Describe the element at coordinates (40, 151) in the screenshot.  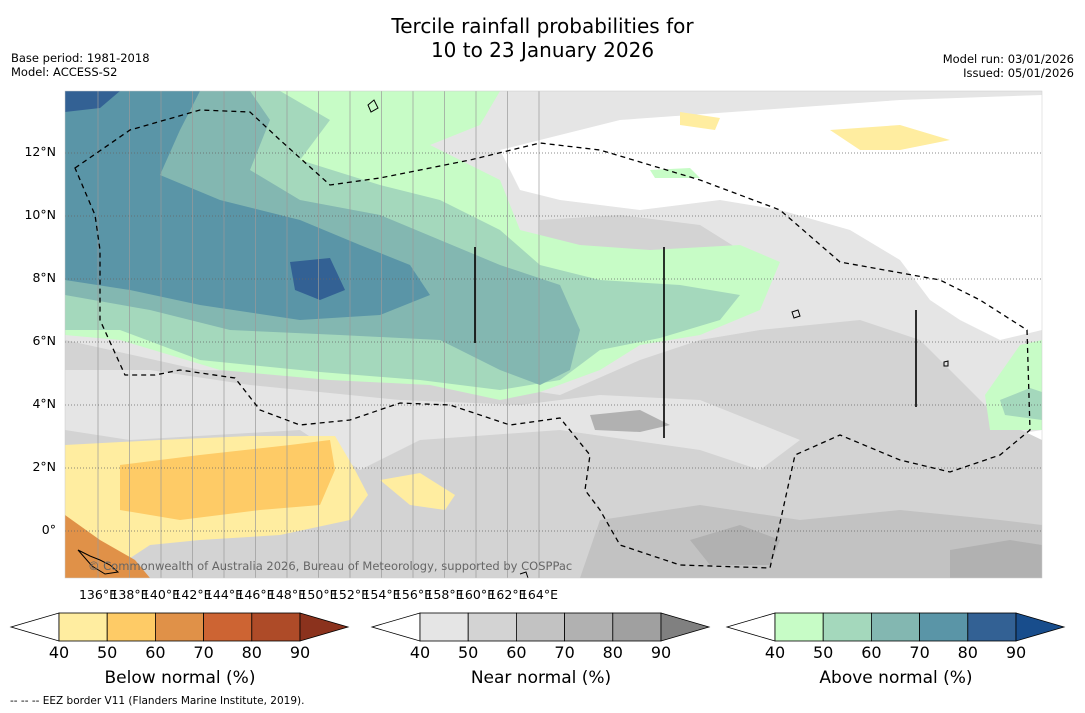
I see `latitude-label: 12°N` at that location.